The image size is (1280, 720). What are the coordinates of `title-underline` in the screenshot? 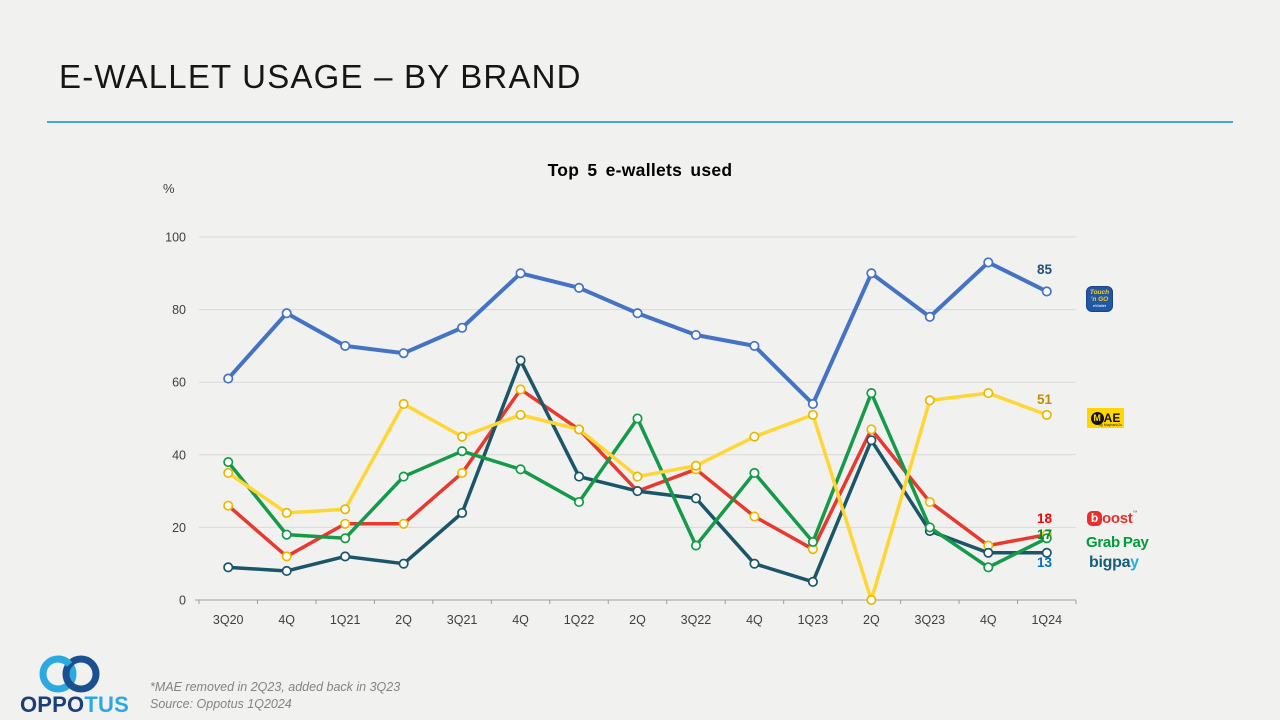 It's located at (640, 122).